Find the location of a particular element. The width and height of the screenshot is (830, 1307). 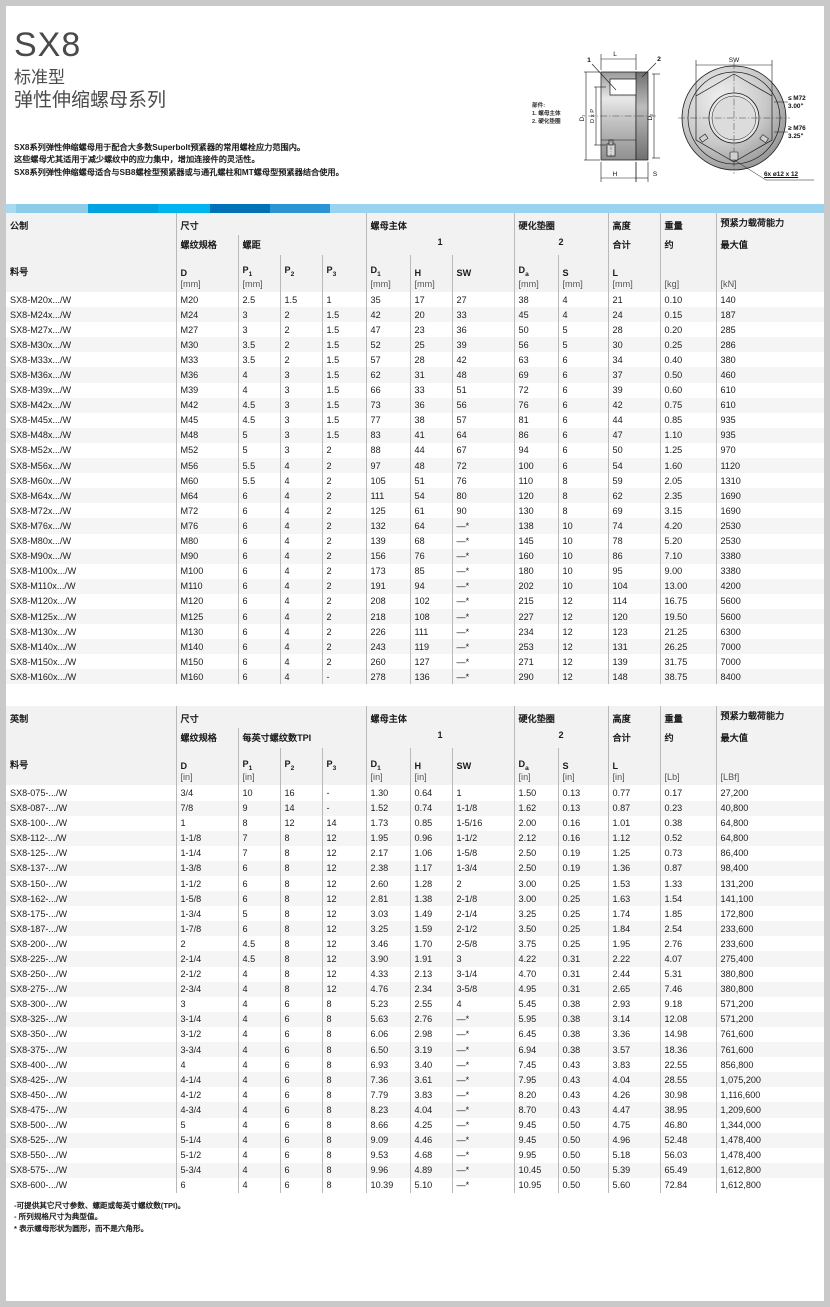

cell-value: M48 is located at coordinates (206, 435).